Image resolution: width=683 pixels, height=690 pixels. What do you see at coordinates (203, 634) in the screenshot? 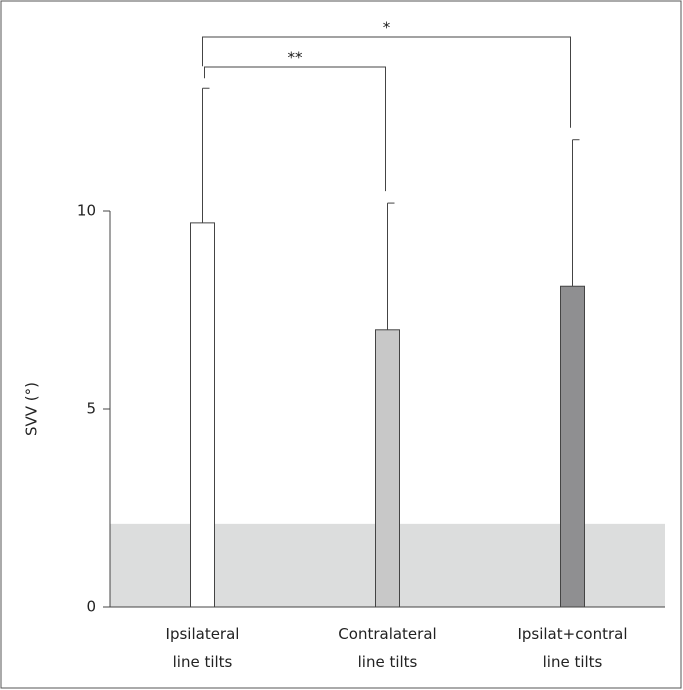
I see `x-tick-label-line: Ipsilateral` at bounding box center [203, 634].